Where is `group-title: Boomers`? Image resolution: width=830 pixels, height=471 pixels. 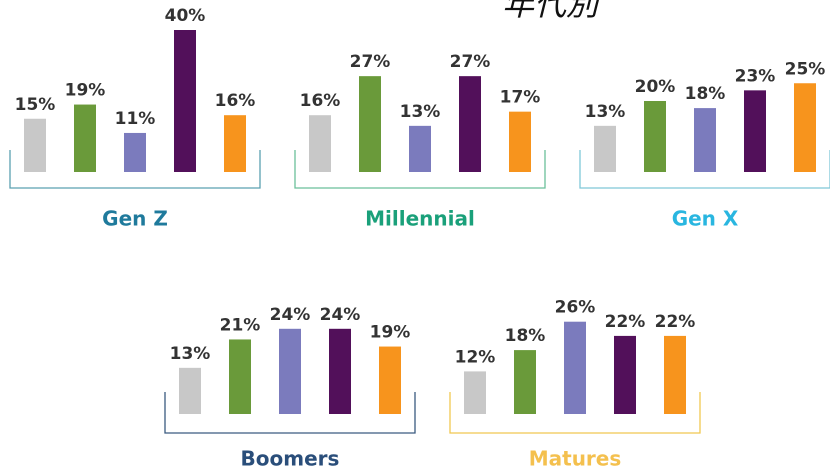 group-title: Boomers is located at coordinates (290, 459).